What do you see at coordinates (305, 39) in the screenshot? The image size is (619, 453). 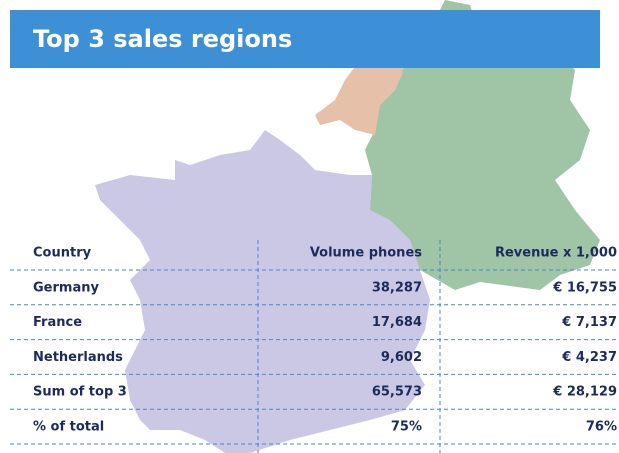 I see `title-banner` at bounding box center [305, 39].